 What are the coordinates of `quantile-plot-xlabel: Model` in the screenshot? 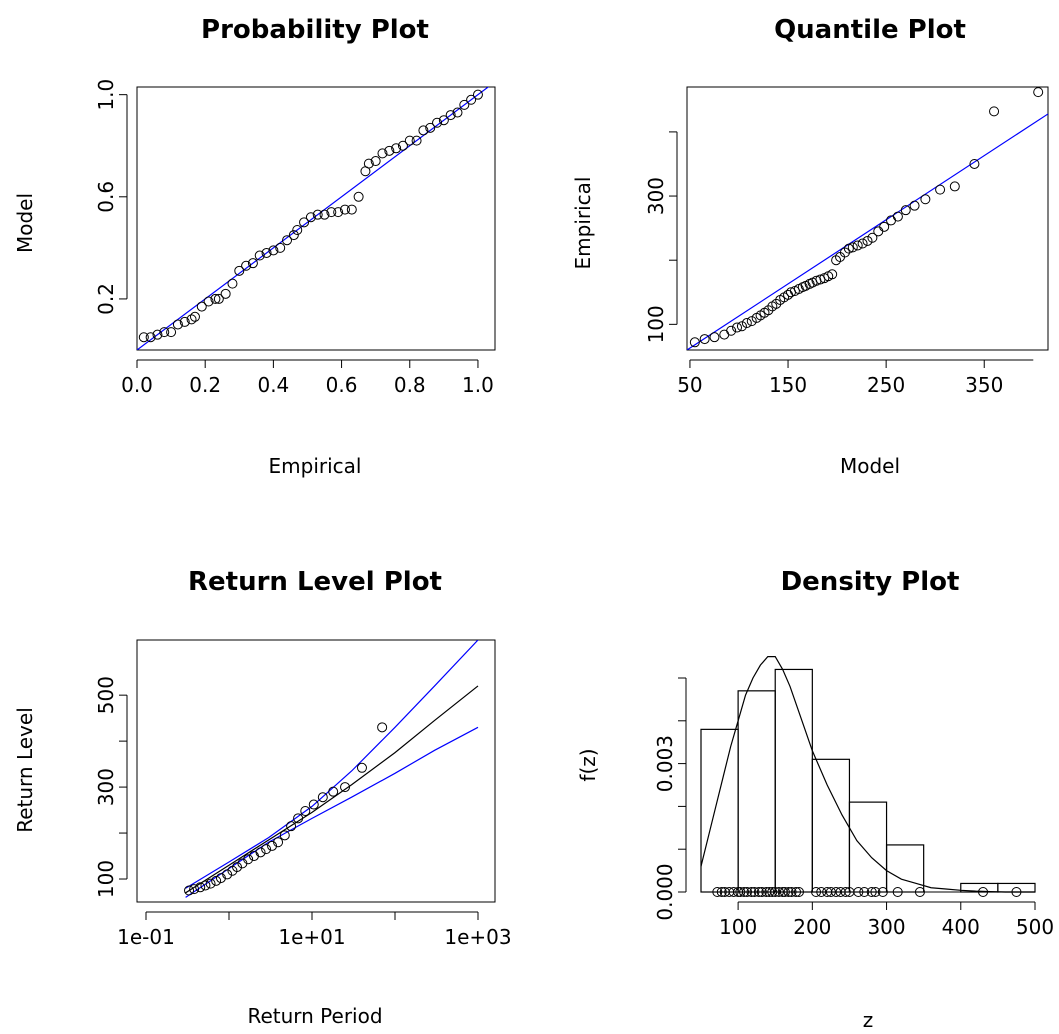 It's located at (870, 466).